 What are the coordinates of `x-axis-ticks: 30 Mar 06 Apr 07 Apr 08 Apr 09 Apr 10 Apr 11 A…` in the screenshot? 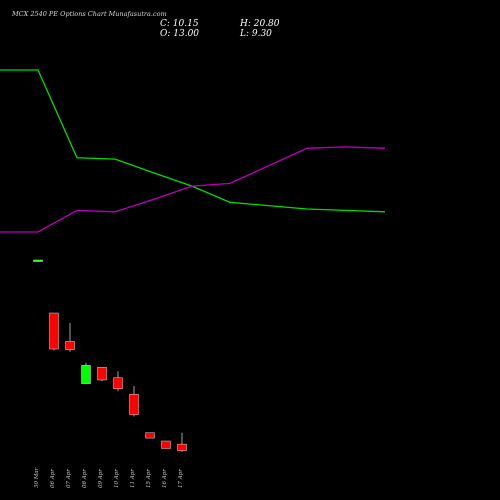 It's located at (109, 477).